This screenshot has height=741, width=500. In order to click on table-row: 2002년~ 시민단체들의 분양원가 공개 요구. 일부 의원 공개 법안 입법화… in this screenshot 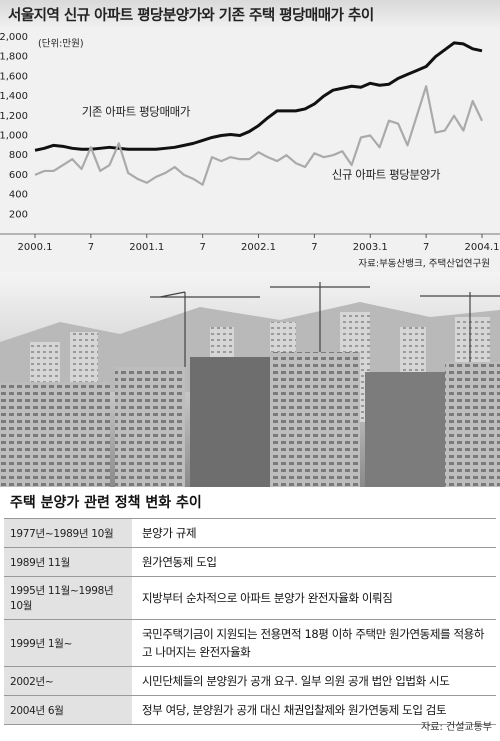, I will do `click(250, 680)`.